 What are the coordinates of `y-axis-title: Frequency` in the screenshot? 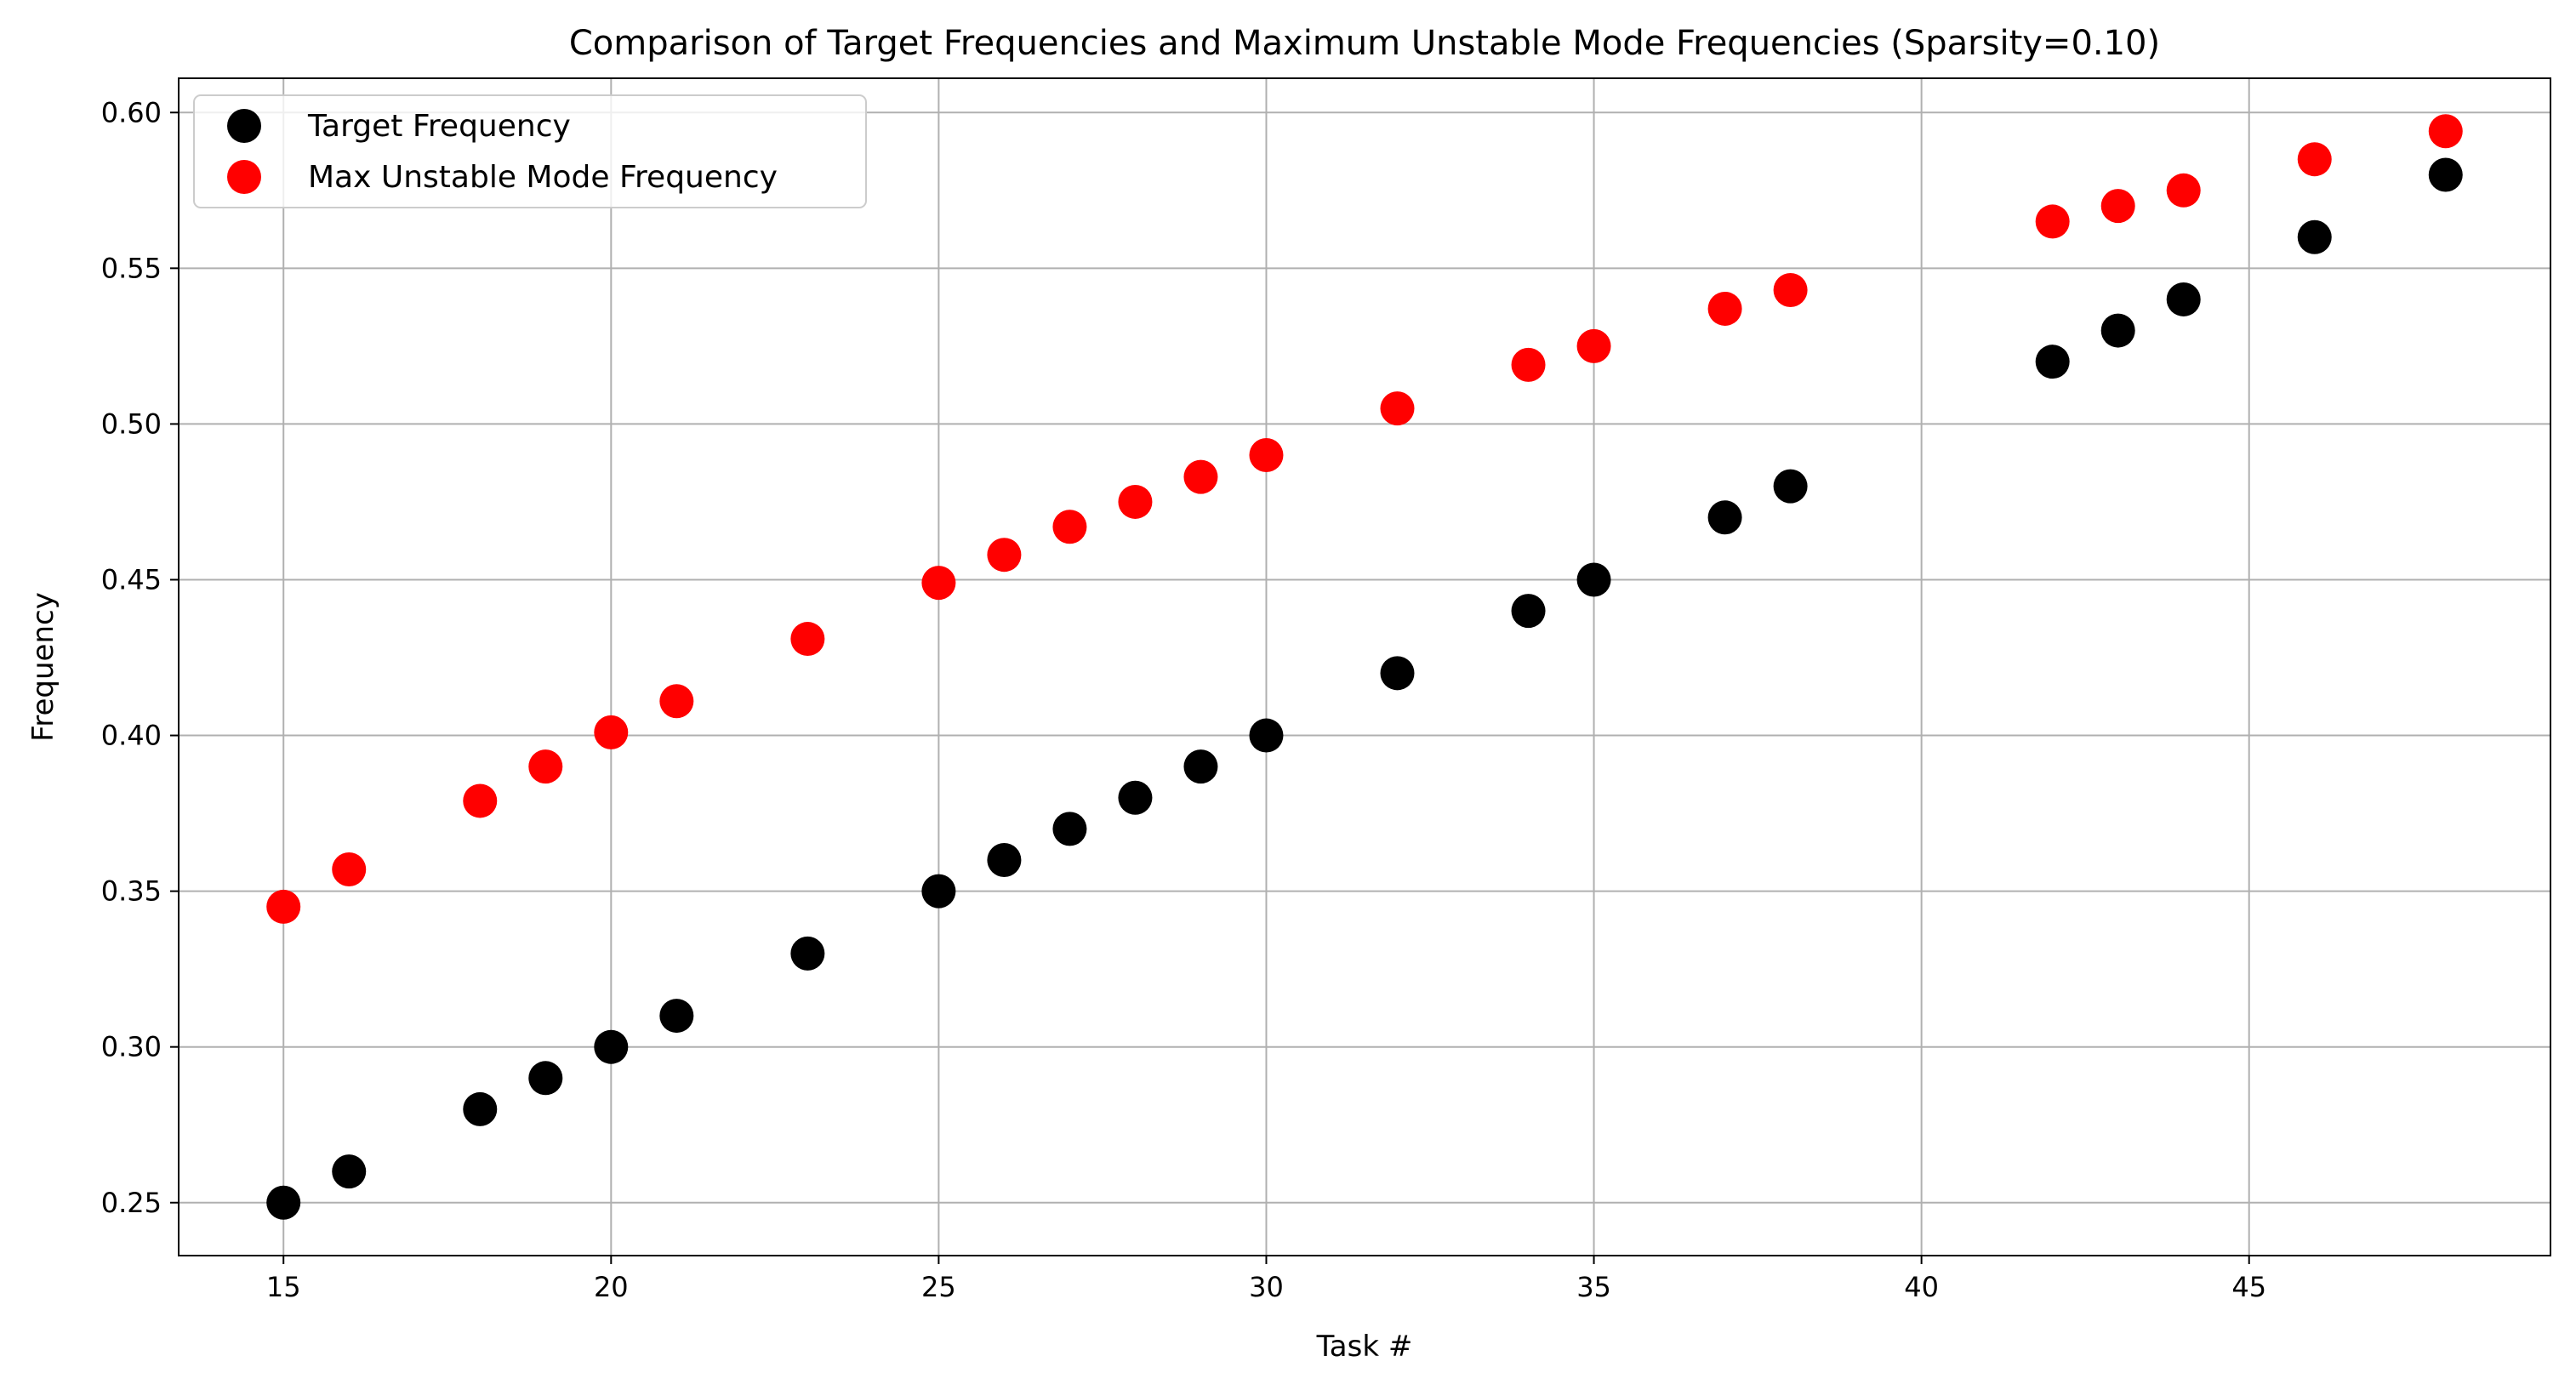 It's located at (43, 667).